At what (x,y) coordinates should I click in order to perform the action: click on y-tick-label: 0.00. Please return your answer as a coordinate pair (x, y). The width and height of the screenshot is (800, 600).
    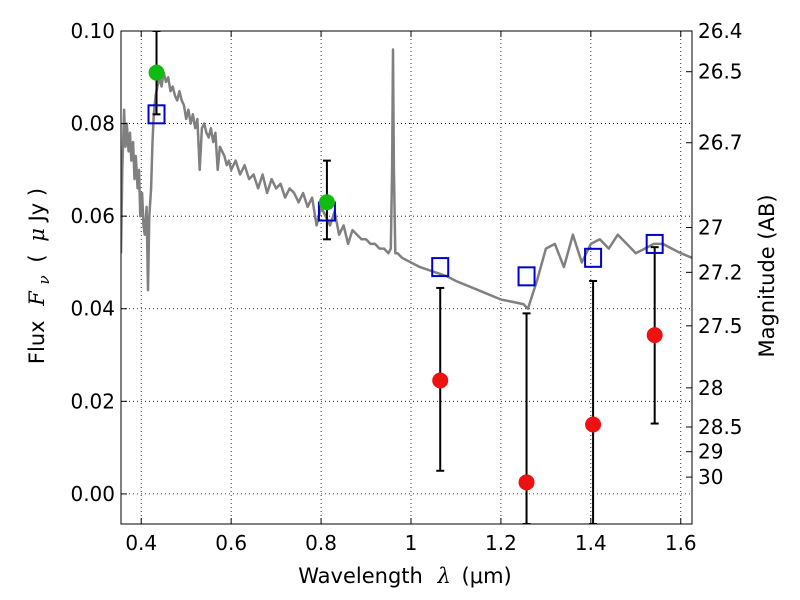
    Looking at the image, I should click on (92, 494).